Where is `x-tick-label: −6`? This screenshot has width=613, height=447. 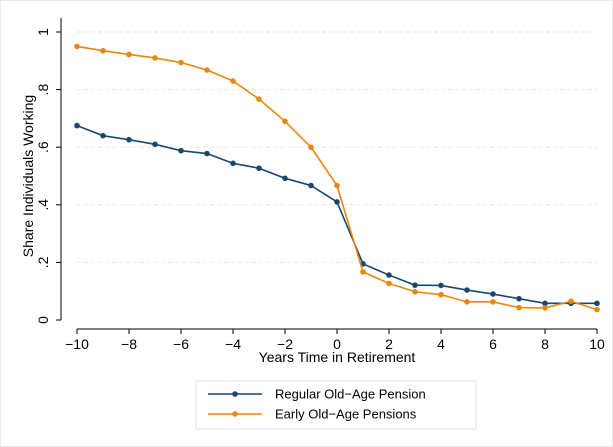 x-tick-label: −6 is located at coordinates (181, 344).